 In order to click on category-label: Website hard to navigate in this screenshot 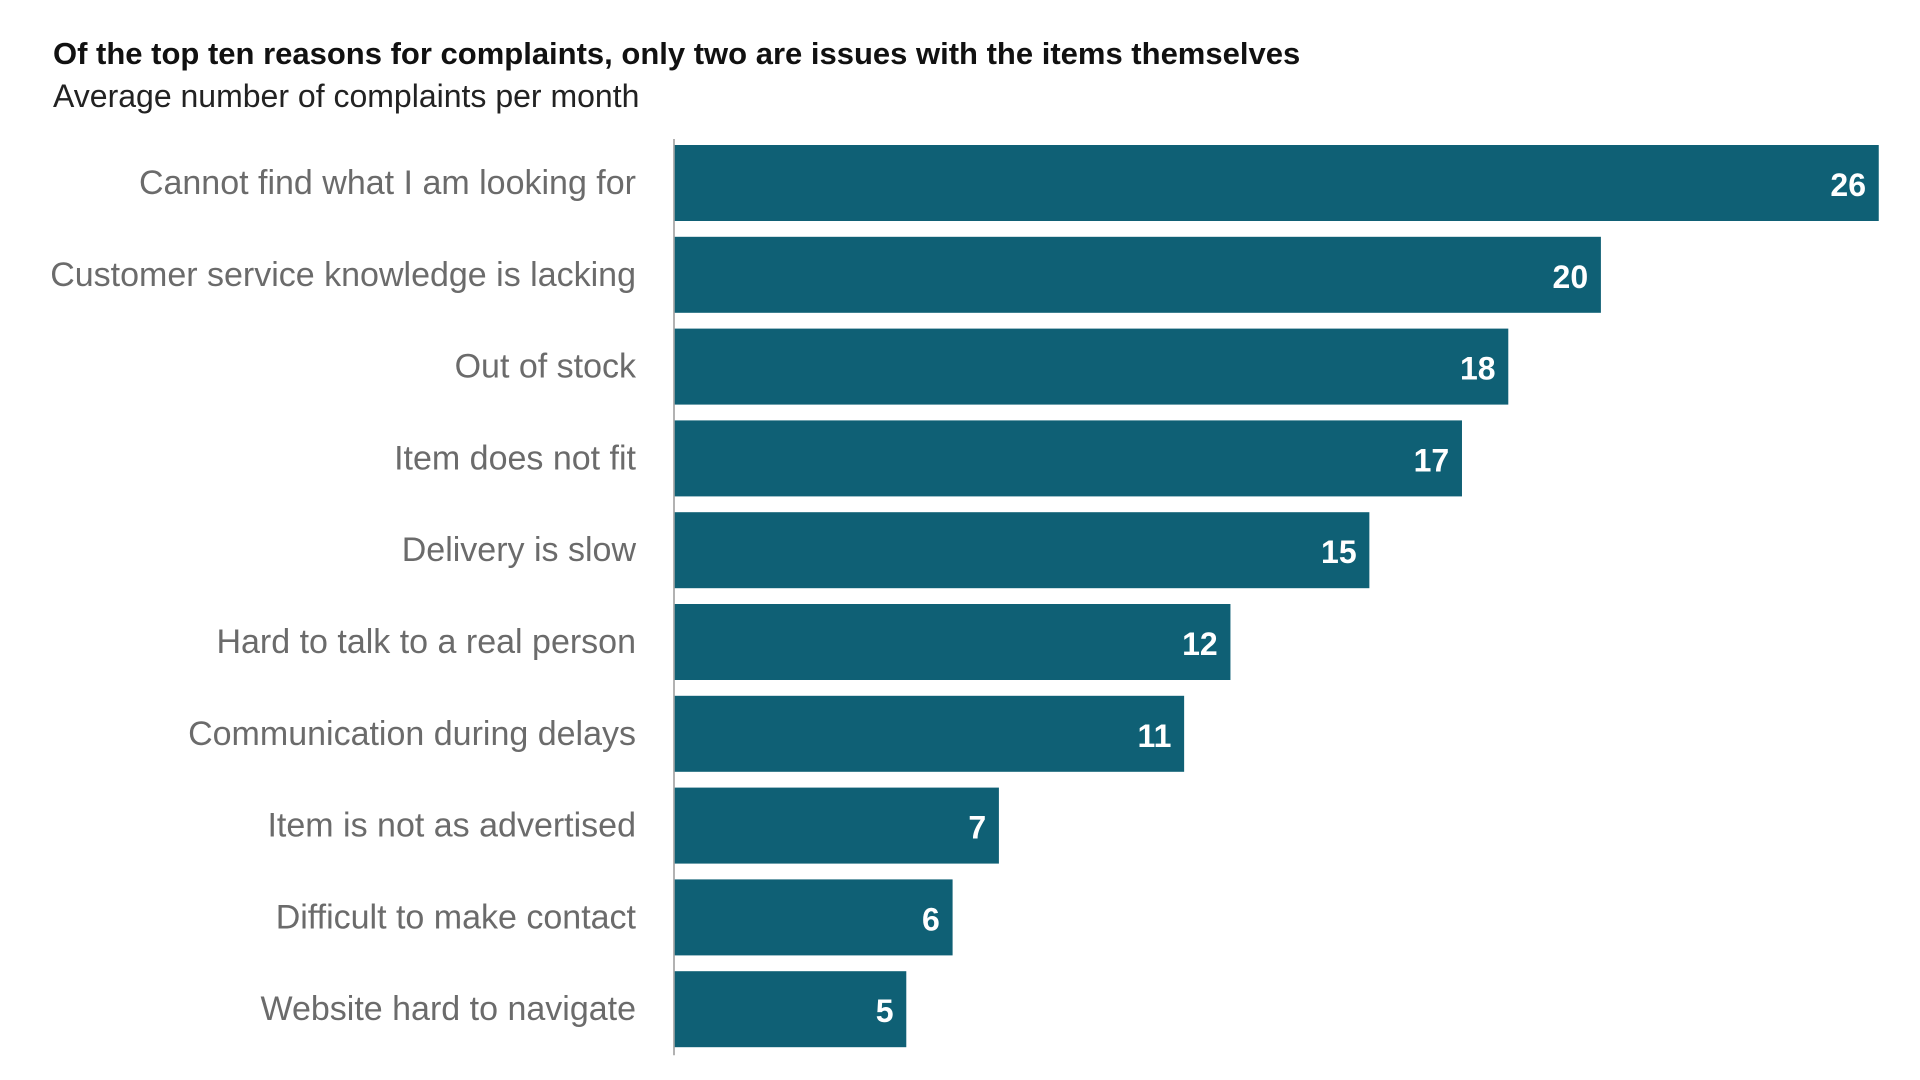, I will do `click(449, 1009)`.